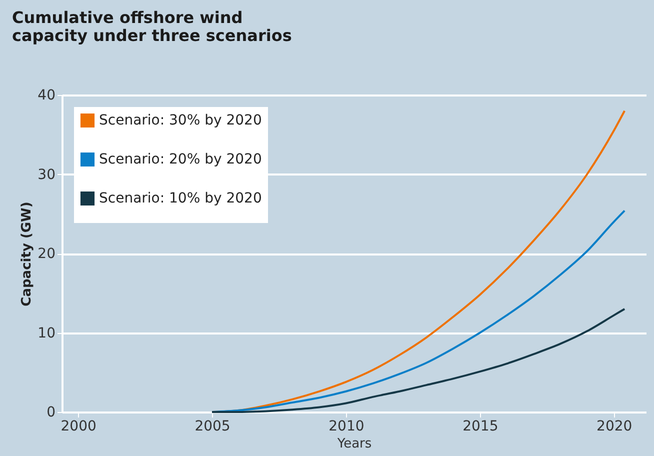 The image size is (654, 456). What do you see at coordinates (180, 120) in the screenshot?
I see `legend-label: Scenario: 30% by 2020` at bounding box center [180, 120].